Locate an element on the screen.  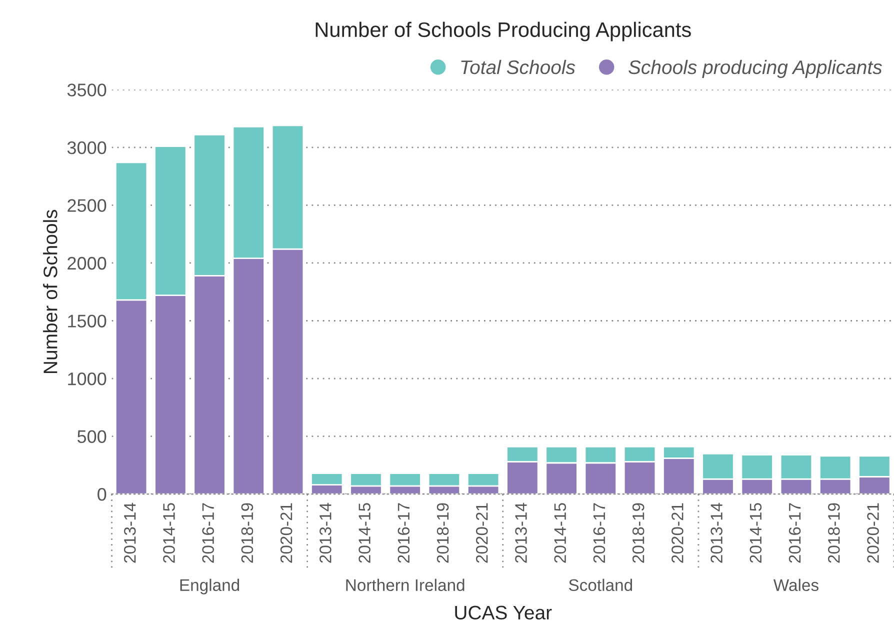
legend-label: Total Schools is located at coordinates (518, 67).